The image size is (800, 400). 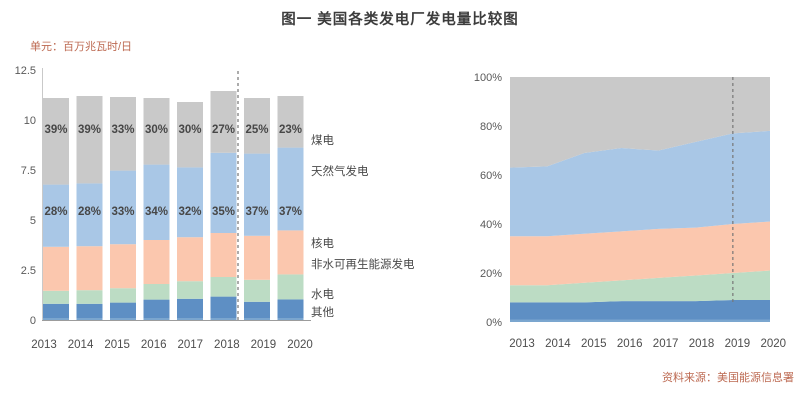 I want to click on series-label-nuclear: 核电, so click(x=322, y=244).